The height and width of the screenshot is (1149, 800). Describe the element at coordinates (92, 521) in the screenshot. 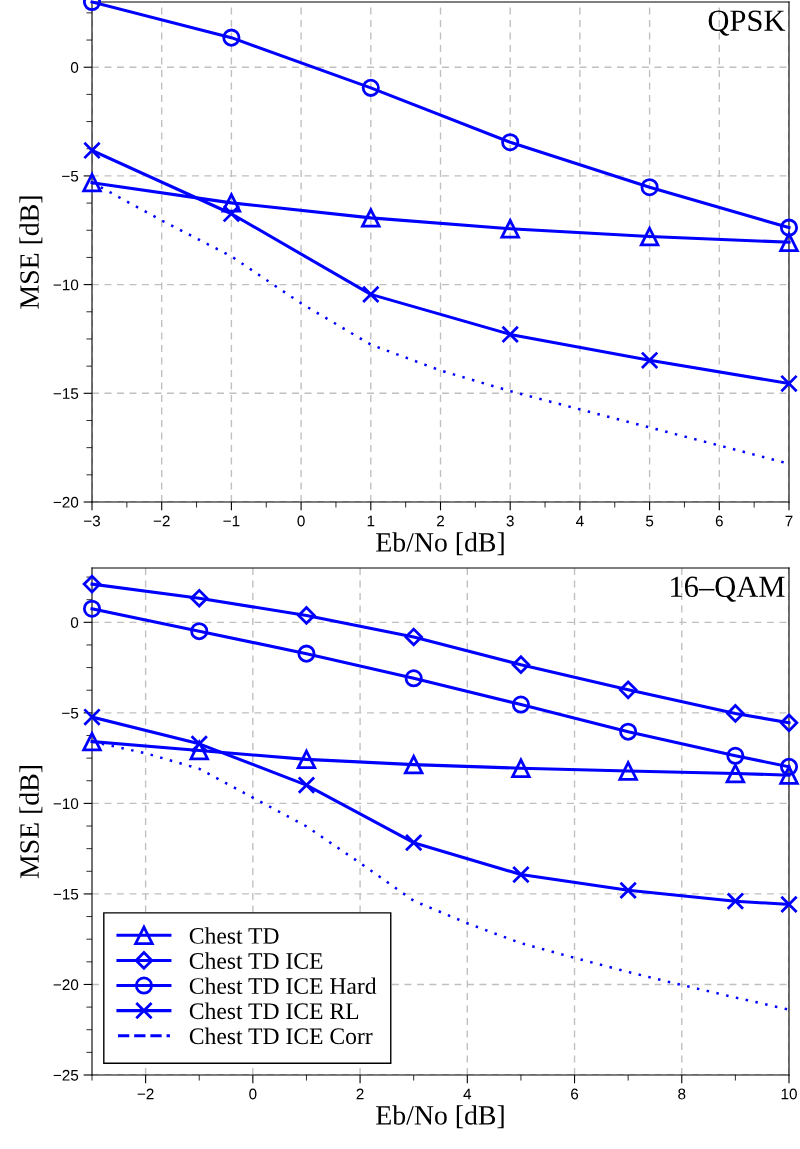

I see `x-tick-label: −3` at that location.